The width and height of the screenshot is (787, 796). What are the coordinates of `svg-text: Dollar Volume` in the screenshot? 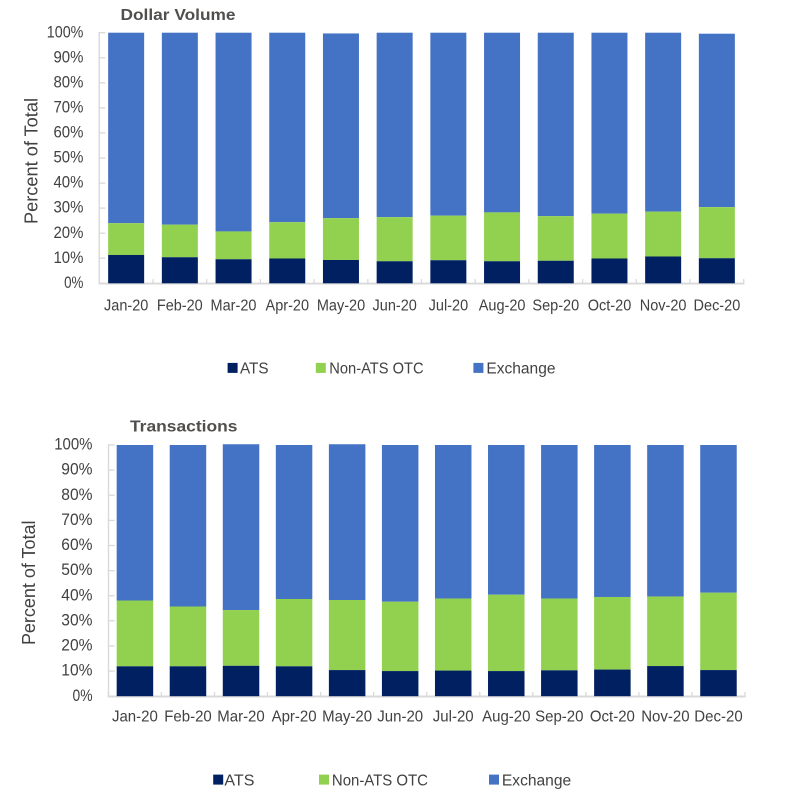 It's located at (178, 15).